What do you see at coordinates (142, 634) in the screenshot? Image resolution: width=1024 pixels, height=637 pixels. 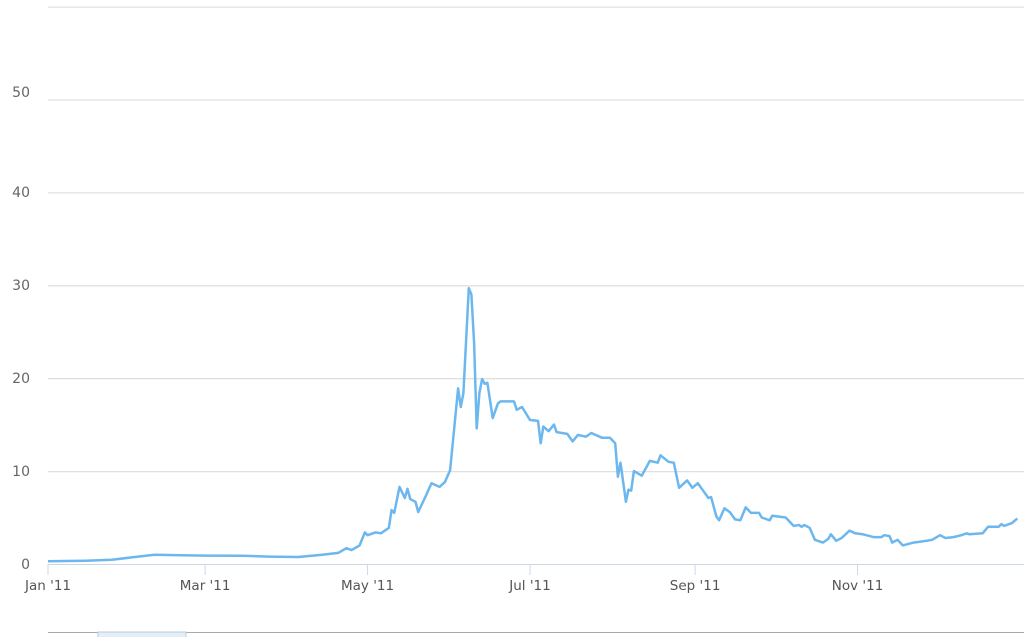 I see `navigator-range-selector` at bounding box center [142, 634].